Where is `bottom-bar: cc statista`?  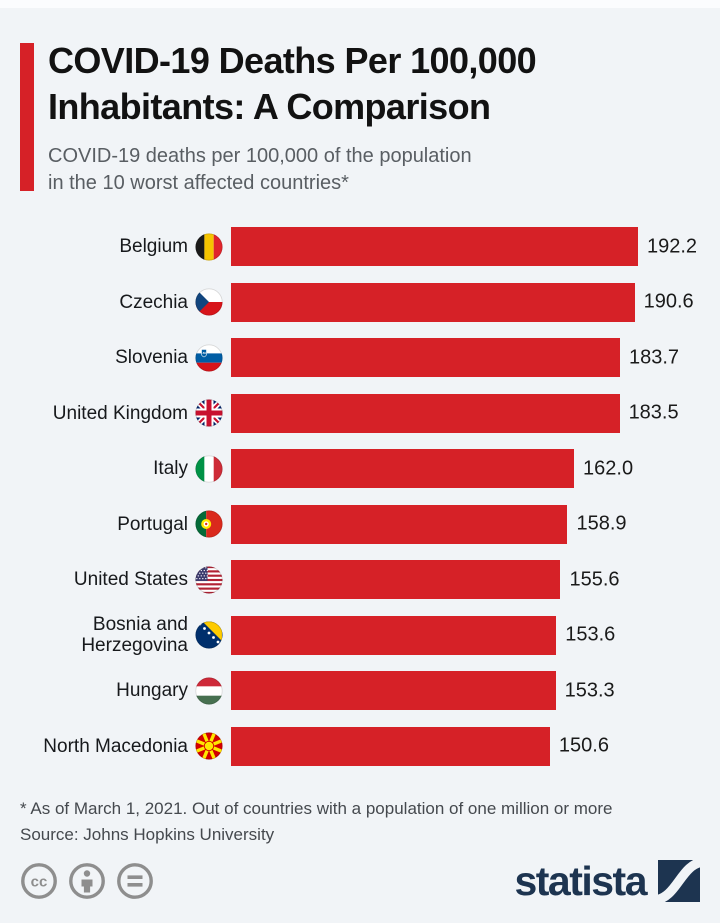
bottom-bar: cc statista is located at coordinates (360, 881).